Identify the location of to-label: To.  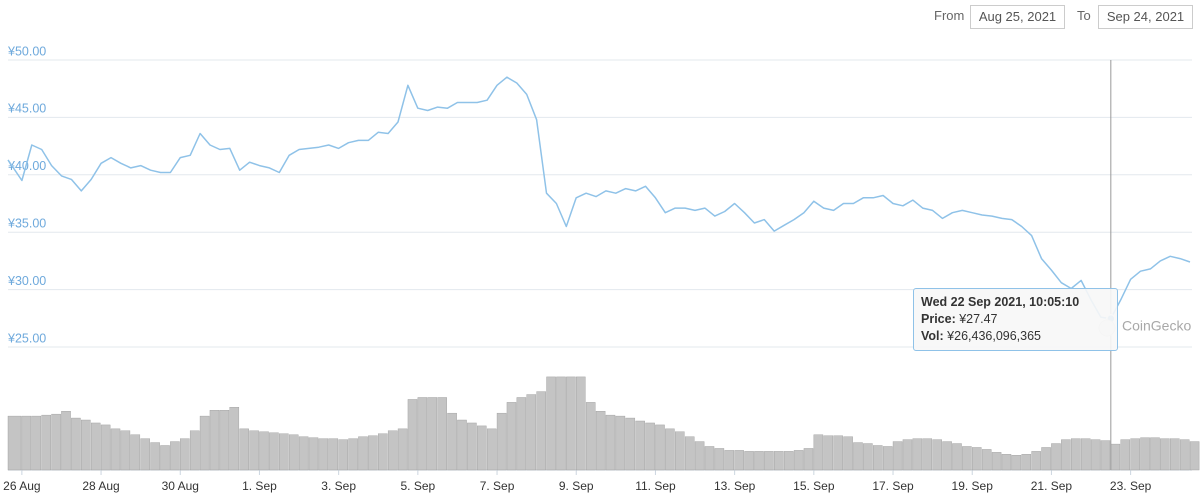
(1084, 15).